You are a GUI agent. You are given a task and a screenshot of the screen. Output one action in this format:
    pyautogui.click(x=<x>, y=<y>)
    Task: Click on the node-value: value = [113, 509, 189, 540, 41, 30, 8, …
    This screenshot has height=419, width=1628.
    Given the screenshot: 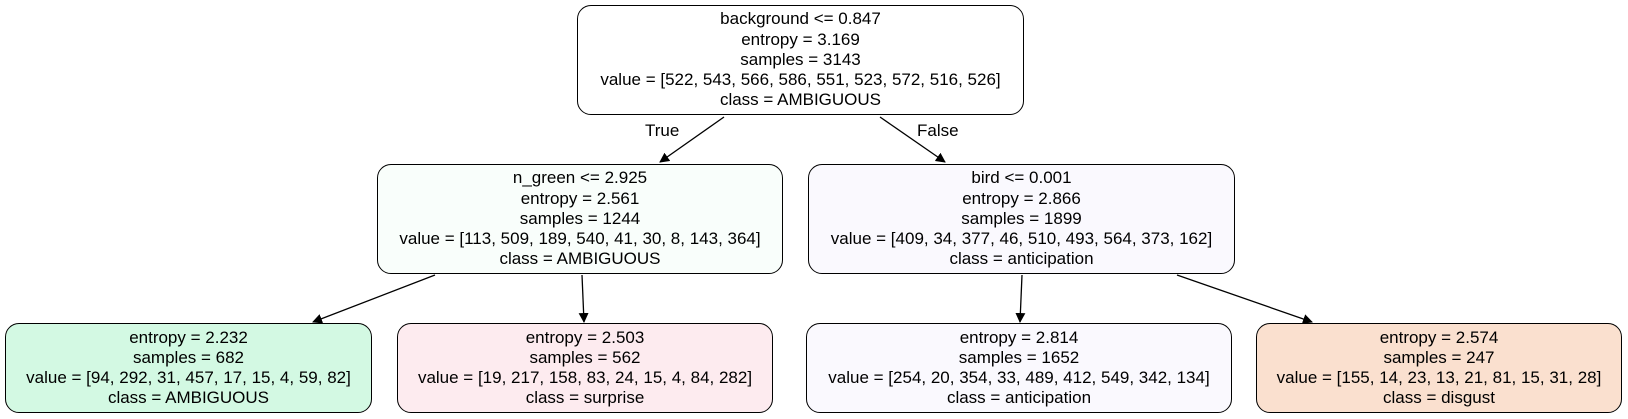 What is the action you would take?
    pyautogui.click(x=580, y=239)
    